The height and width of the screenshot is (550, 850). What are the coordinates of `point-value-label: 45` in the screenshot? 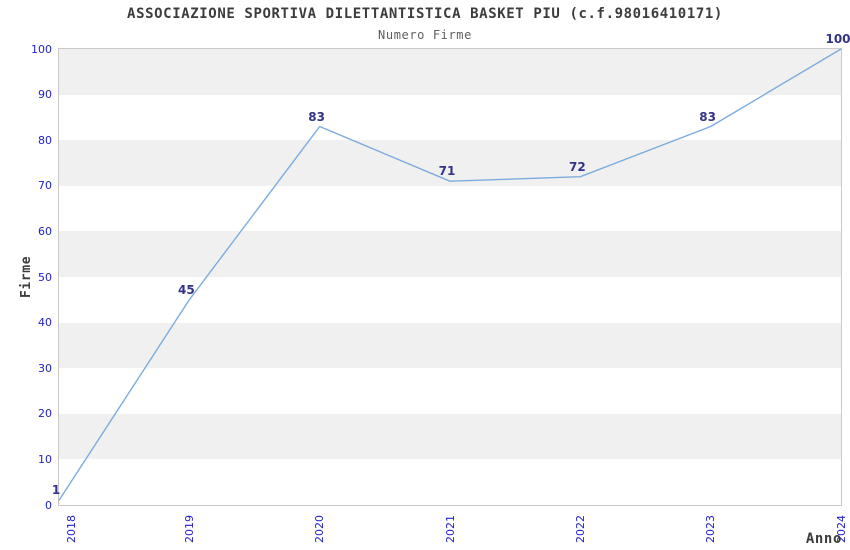 It's located at (186, 289).